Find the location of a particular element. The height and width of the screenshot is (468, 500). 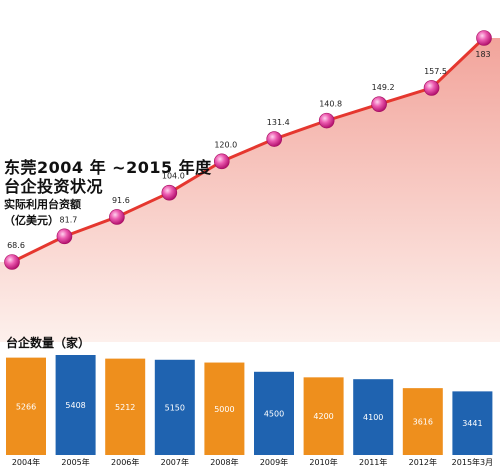

chart-title-line1: 东莞2004 年 ~2015 年度 is located at coordinates (108, 167).